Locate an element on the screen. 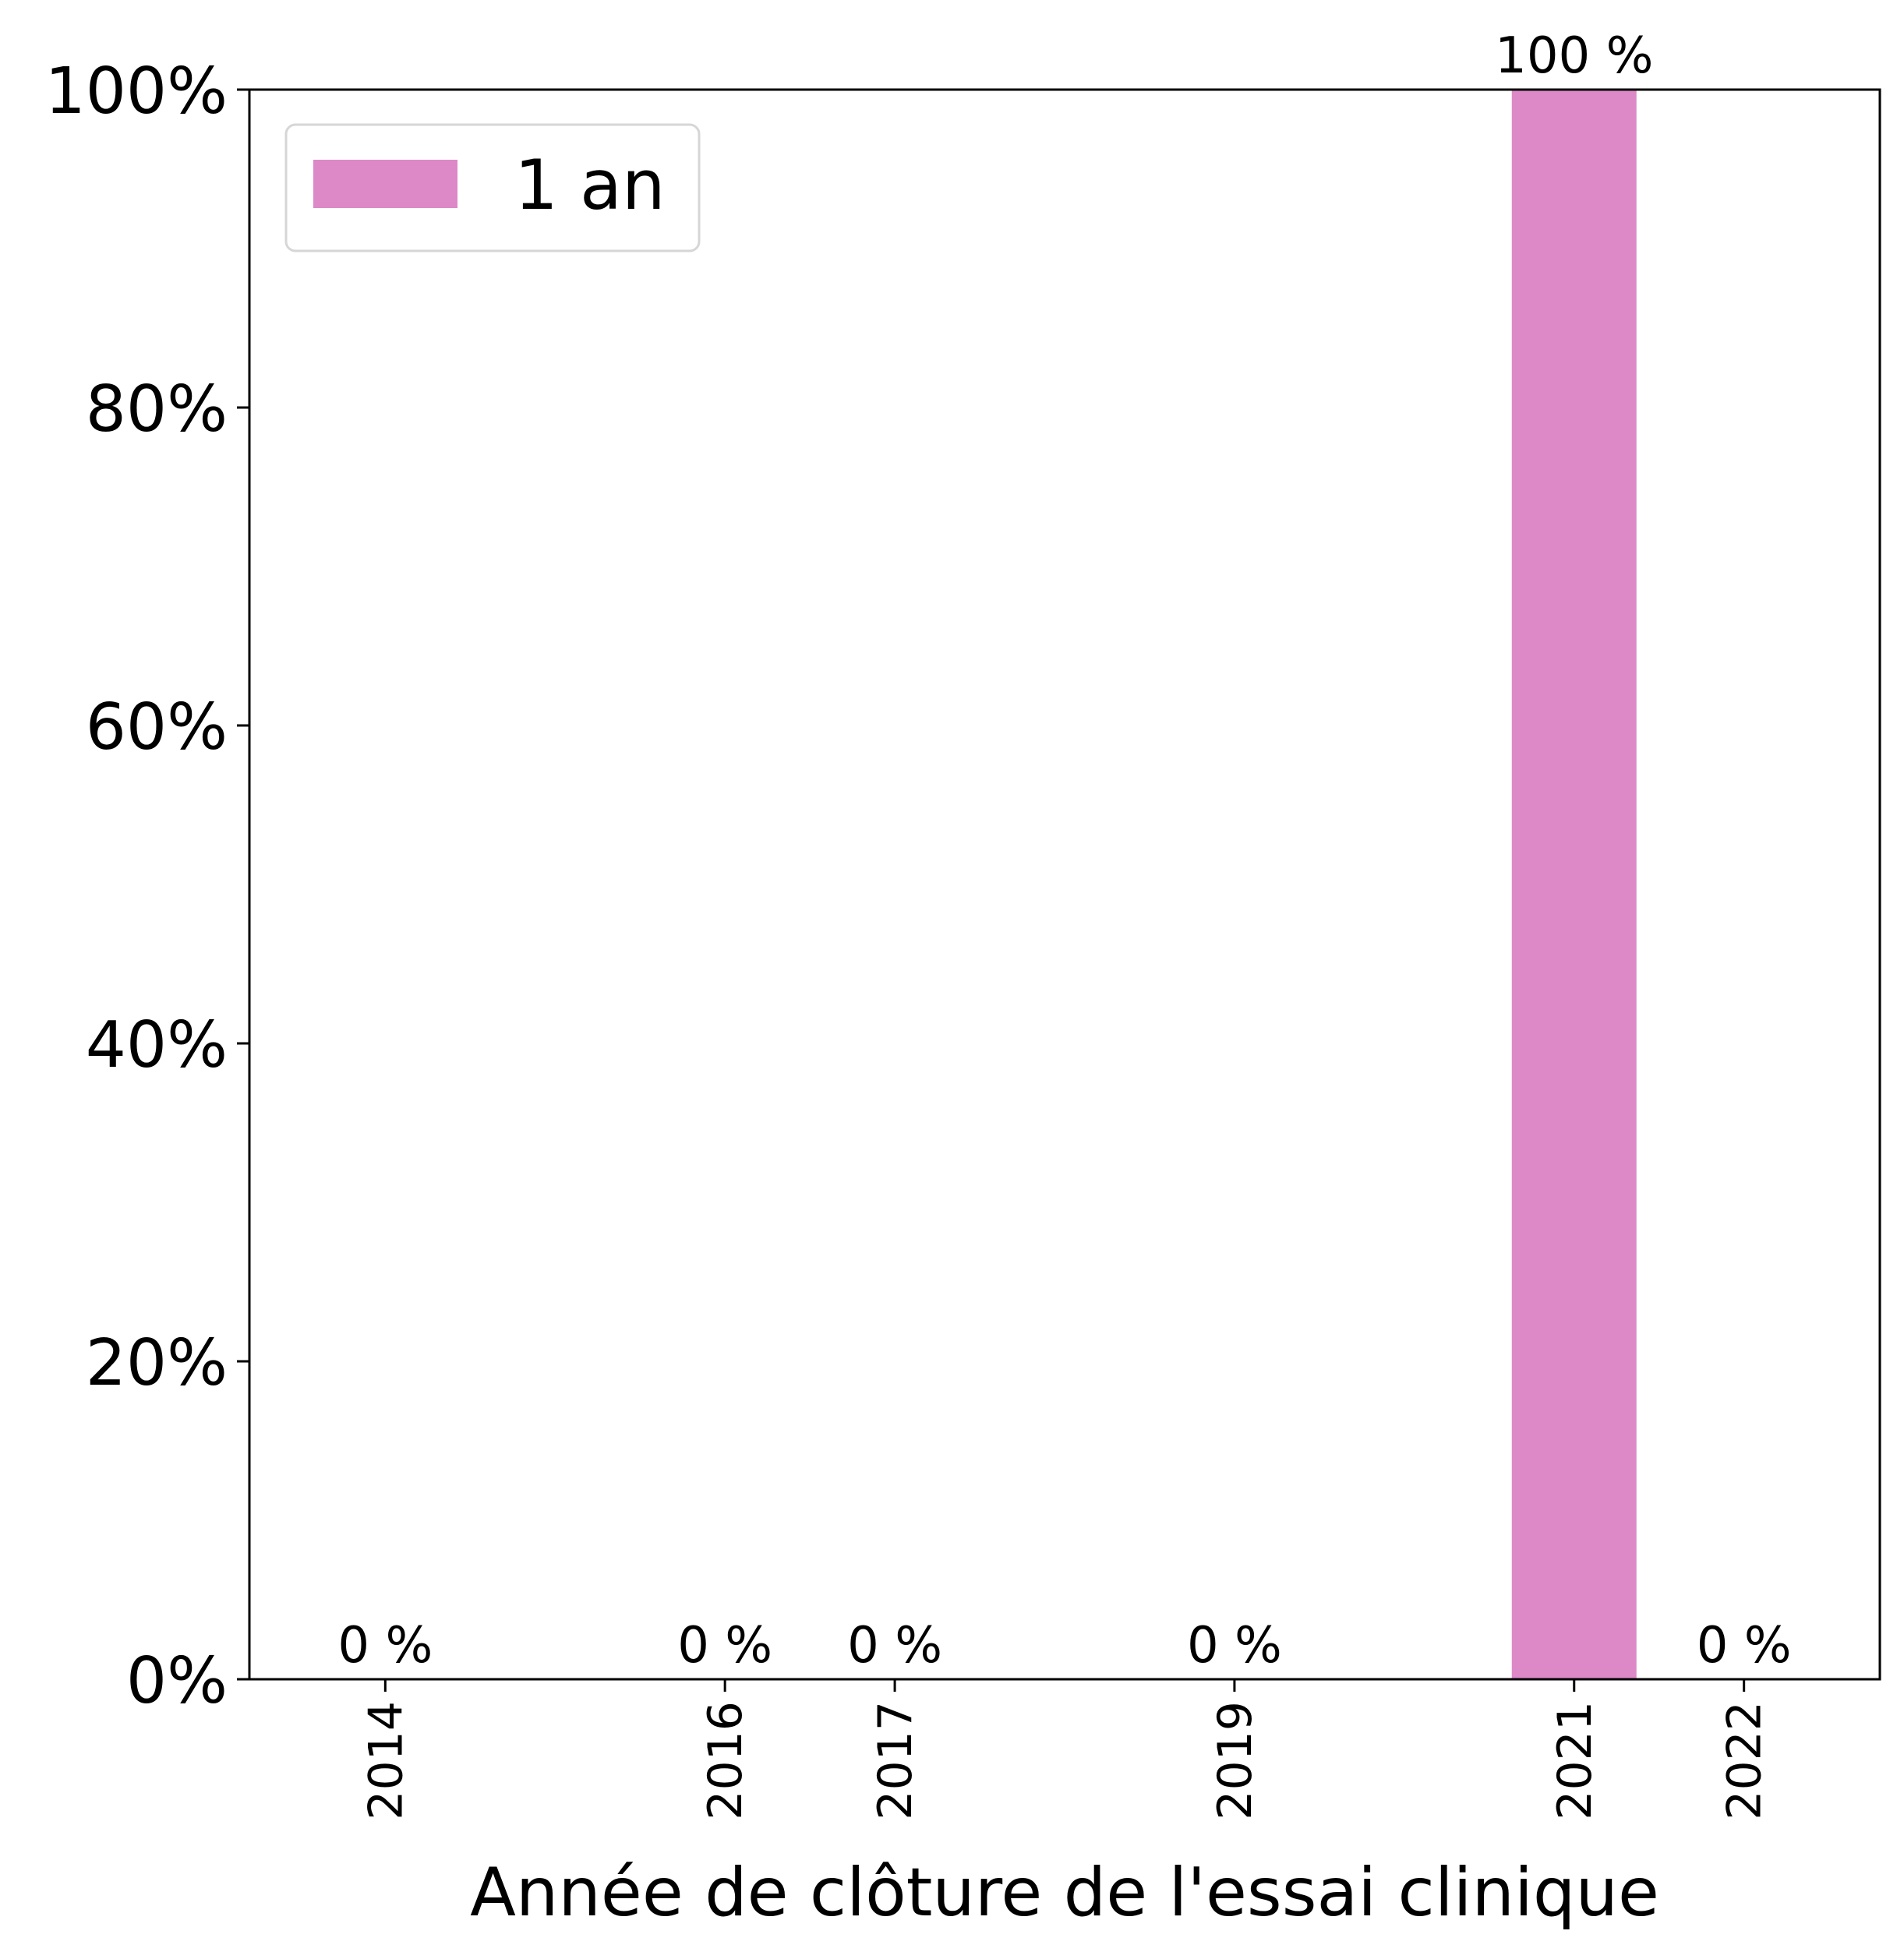 Image resolution: width=1904 pixels, height=1959 pixels. bar-label-2022: 0 % is located at coordinates (1744, 1646).